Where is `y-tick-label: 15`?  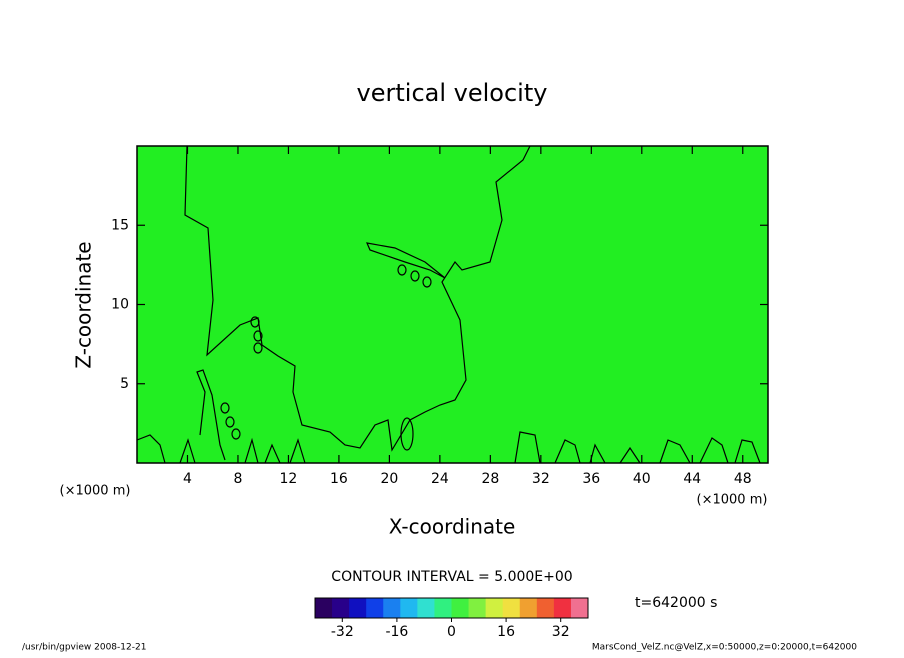 y-tick-label: 15 is located at coordinates (120, 225).